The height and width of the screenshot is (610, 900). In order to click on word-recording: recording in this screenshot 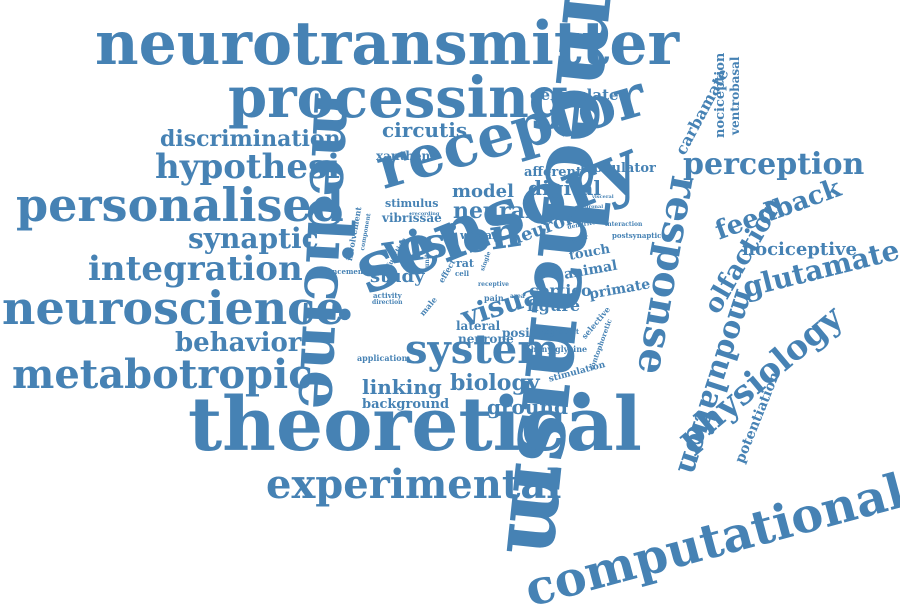, I will do `click(426, 214)`.